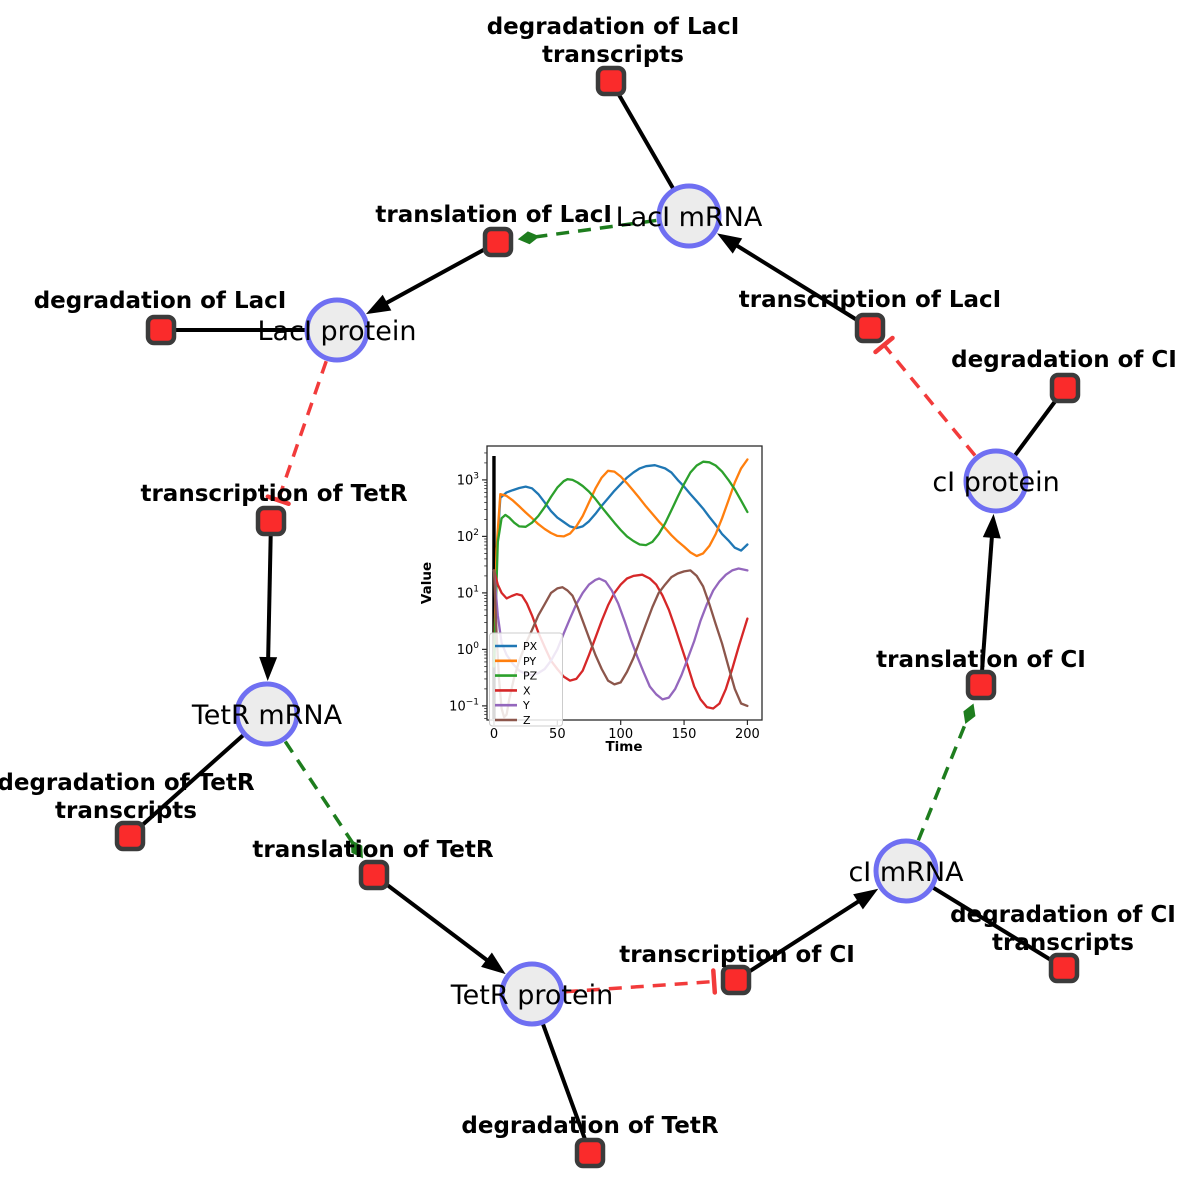  Describe the element at coordinates (271, 521) in the screenshot. I see `reaction-node-transcription-of-tetr` at that location.